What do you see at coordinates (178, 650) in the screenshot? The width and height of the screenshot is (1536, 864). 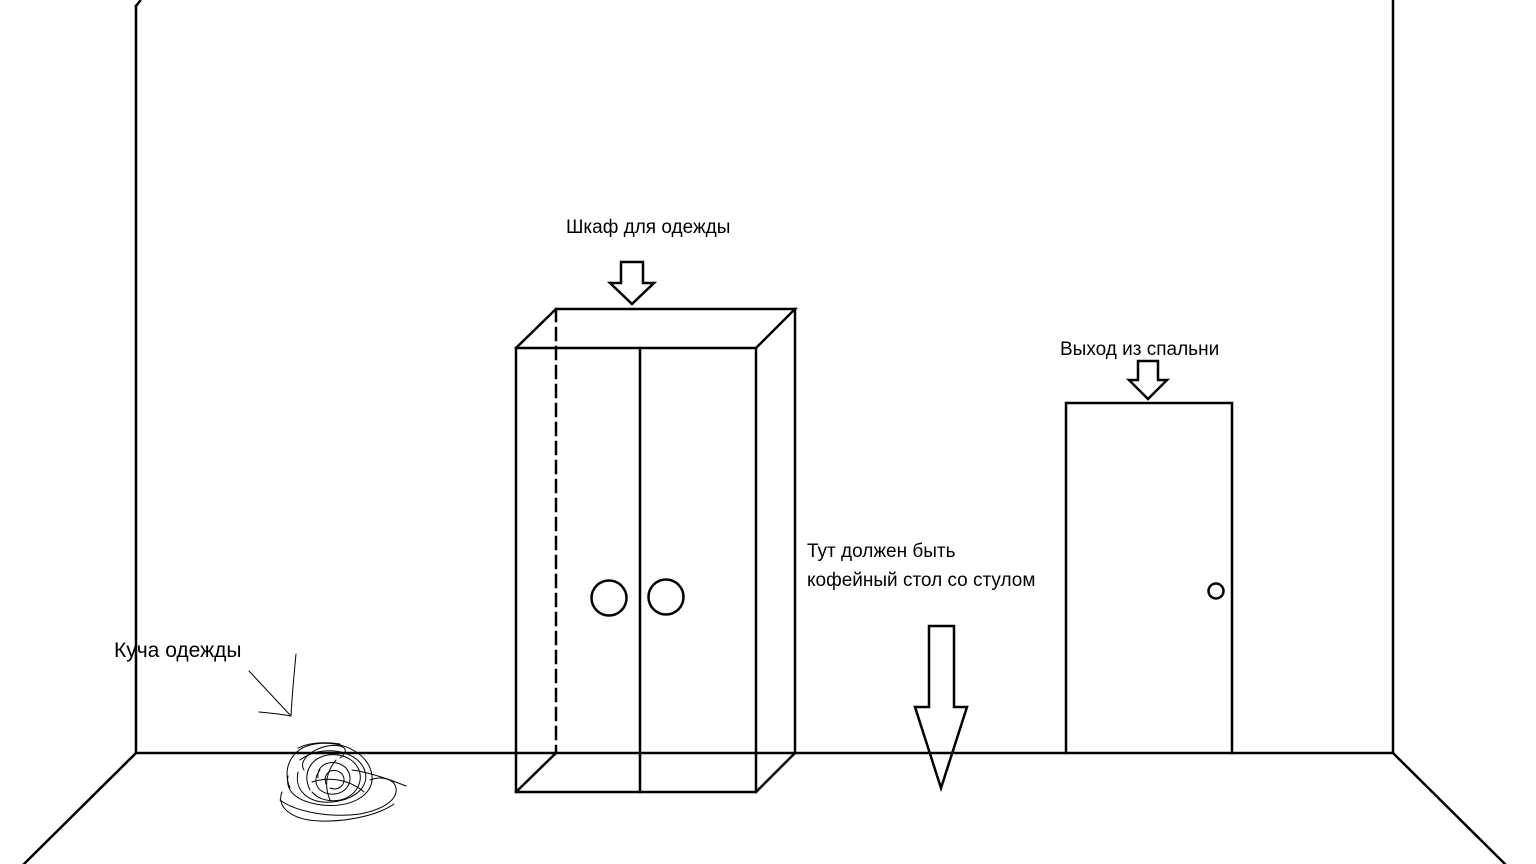 I see `clothes-pile-label: Куча одежды` at bounding box center [178, 650].